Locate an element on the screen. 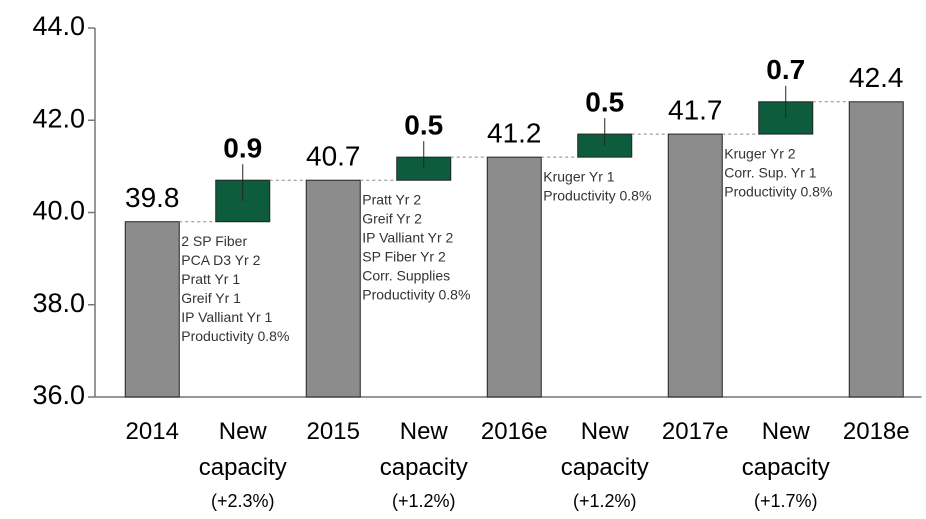  note: Kruger Yr 1 is located at coordinates (579, 177).